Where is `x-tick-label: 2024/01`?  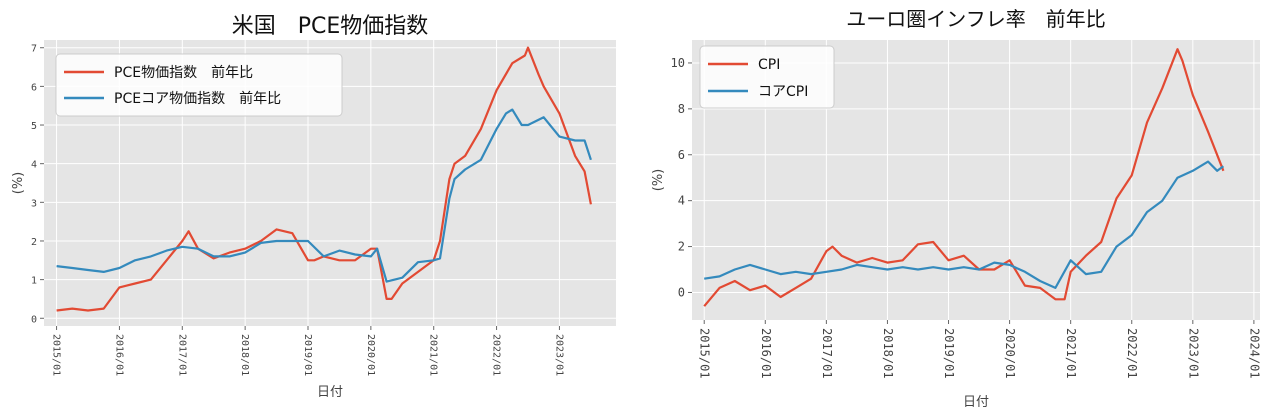 x-tick-label: 2024/01 is located at coordinates (1254, 353).